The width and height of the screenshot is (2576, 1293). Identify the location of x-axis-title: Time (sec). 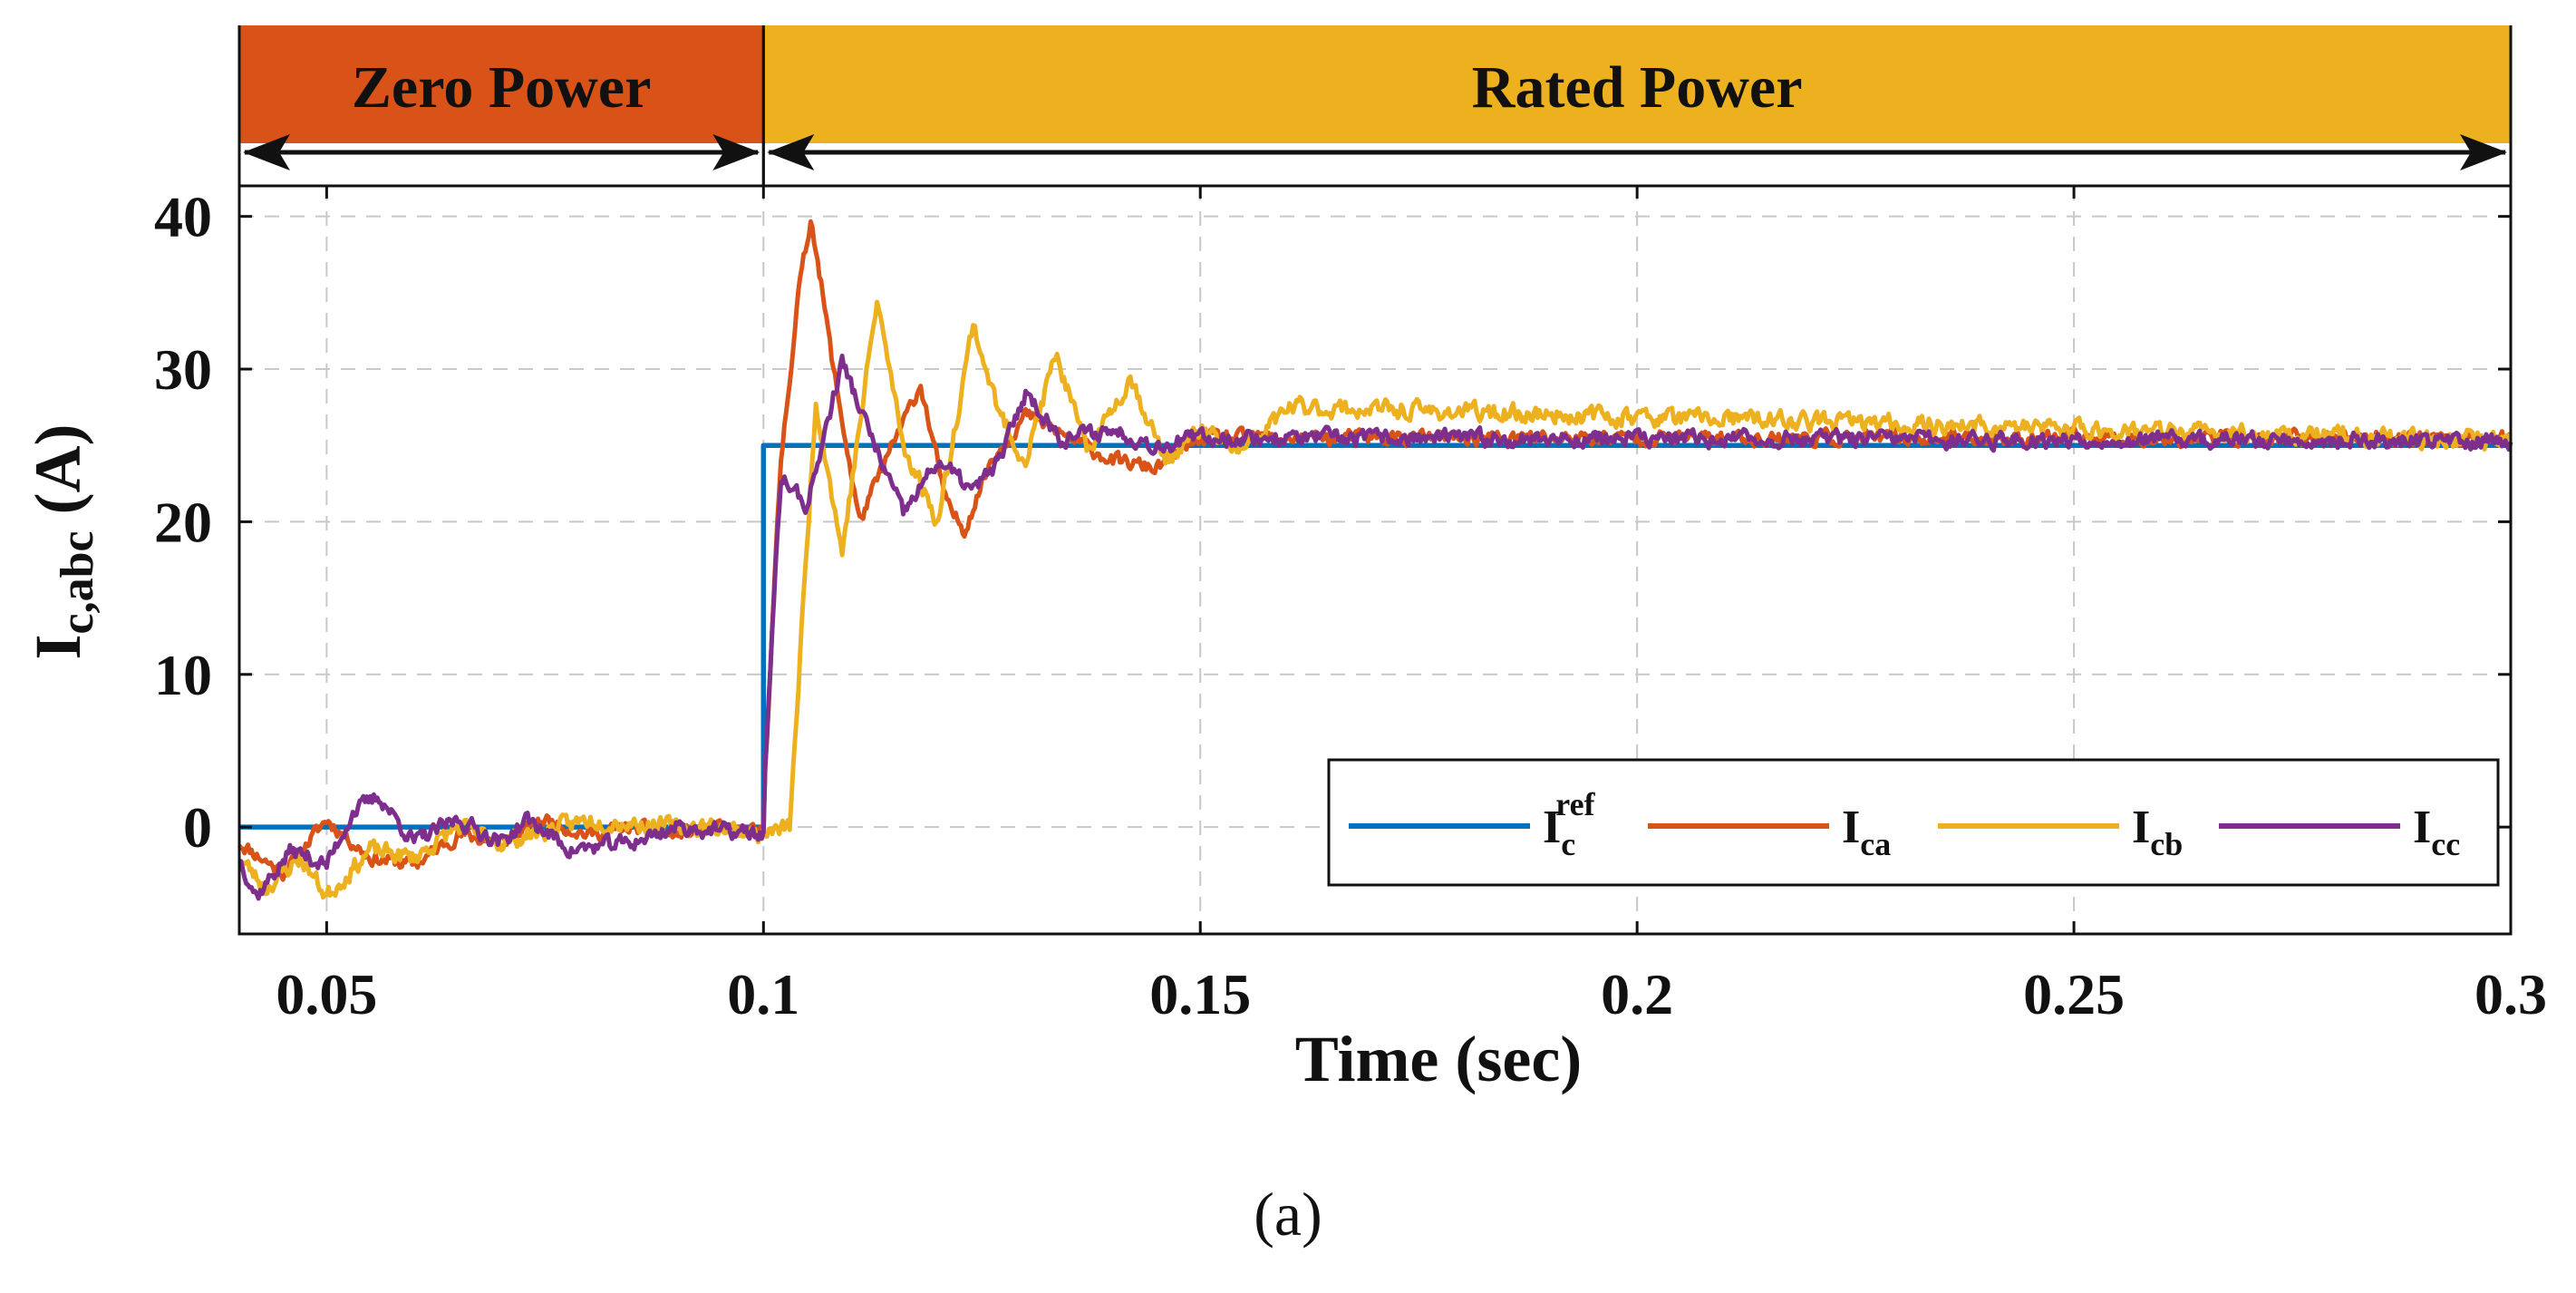
(1439, 1059).